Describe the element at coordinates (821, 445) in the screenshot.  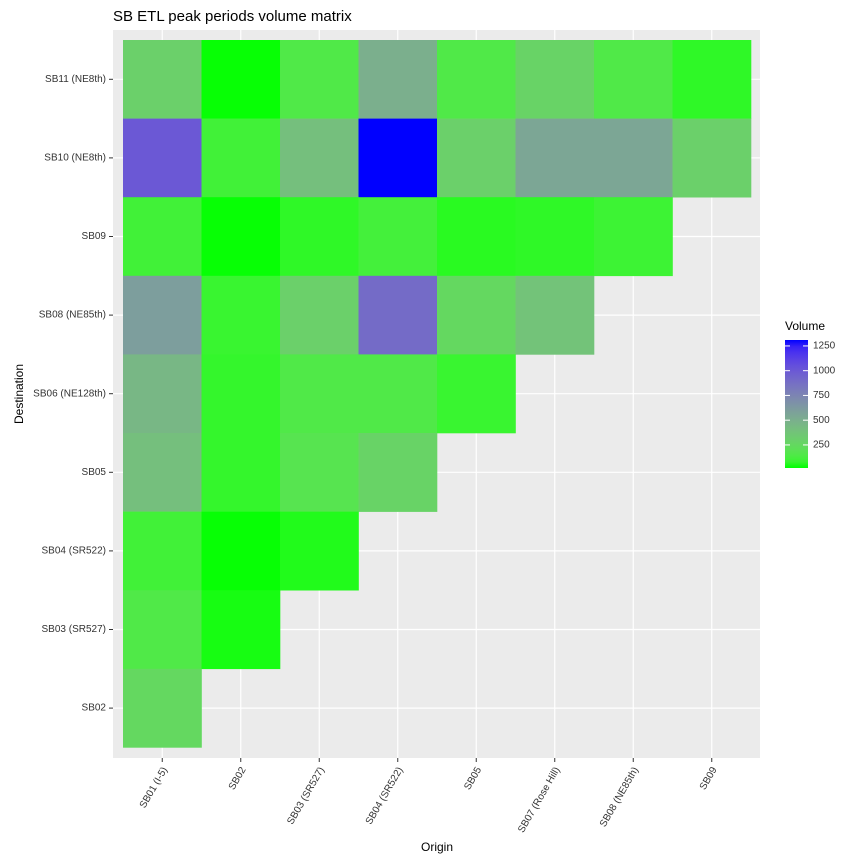
I see `colorbar-tick-label: 250` at that location.